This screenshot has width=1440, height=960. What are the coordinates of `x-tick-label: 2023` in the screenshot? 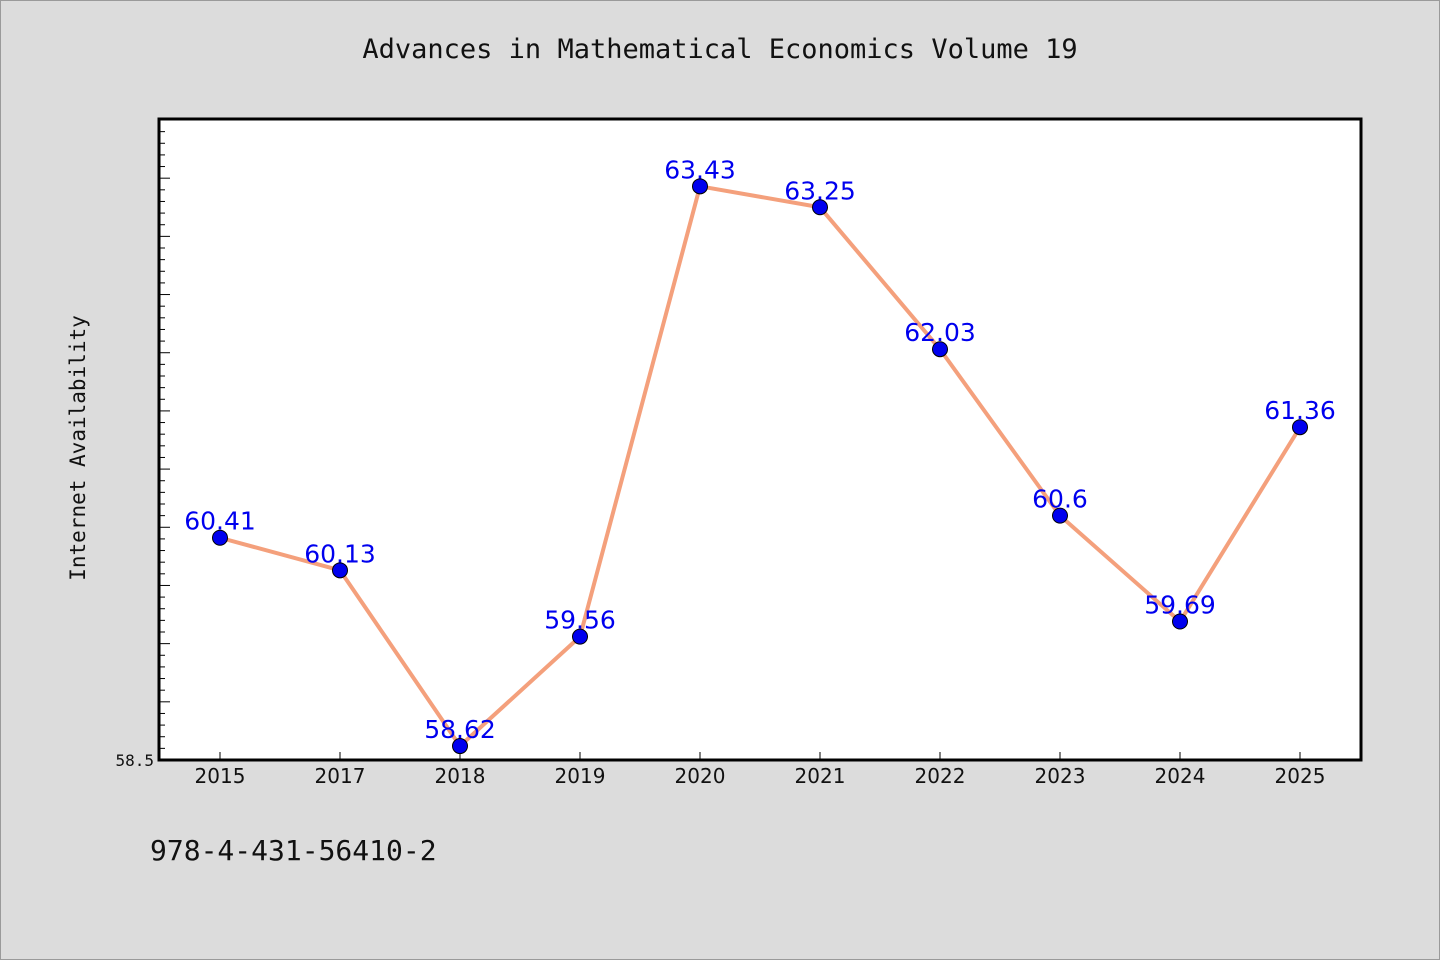 It's located at (1060, 776).